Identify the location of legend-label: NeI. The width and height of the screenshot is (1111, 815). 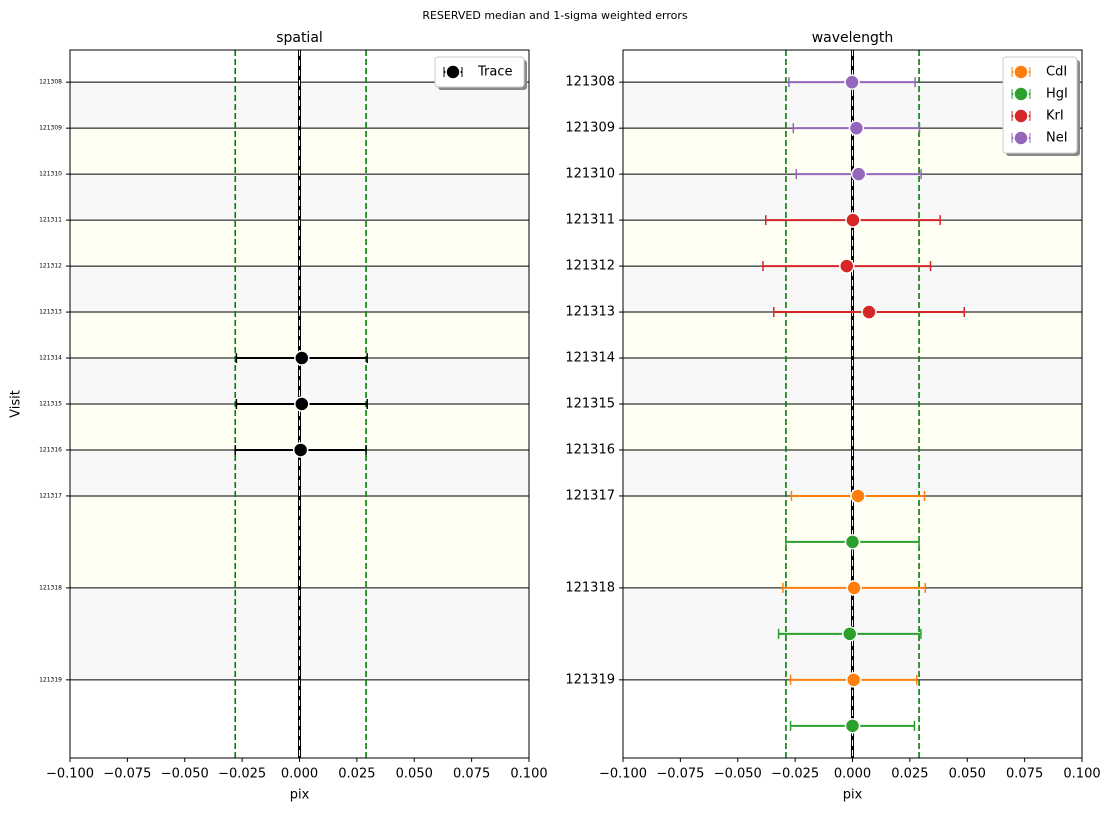
(1057, 138).